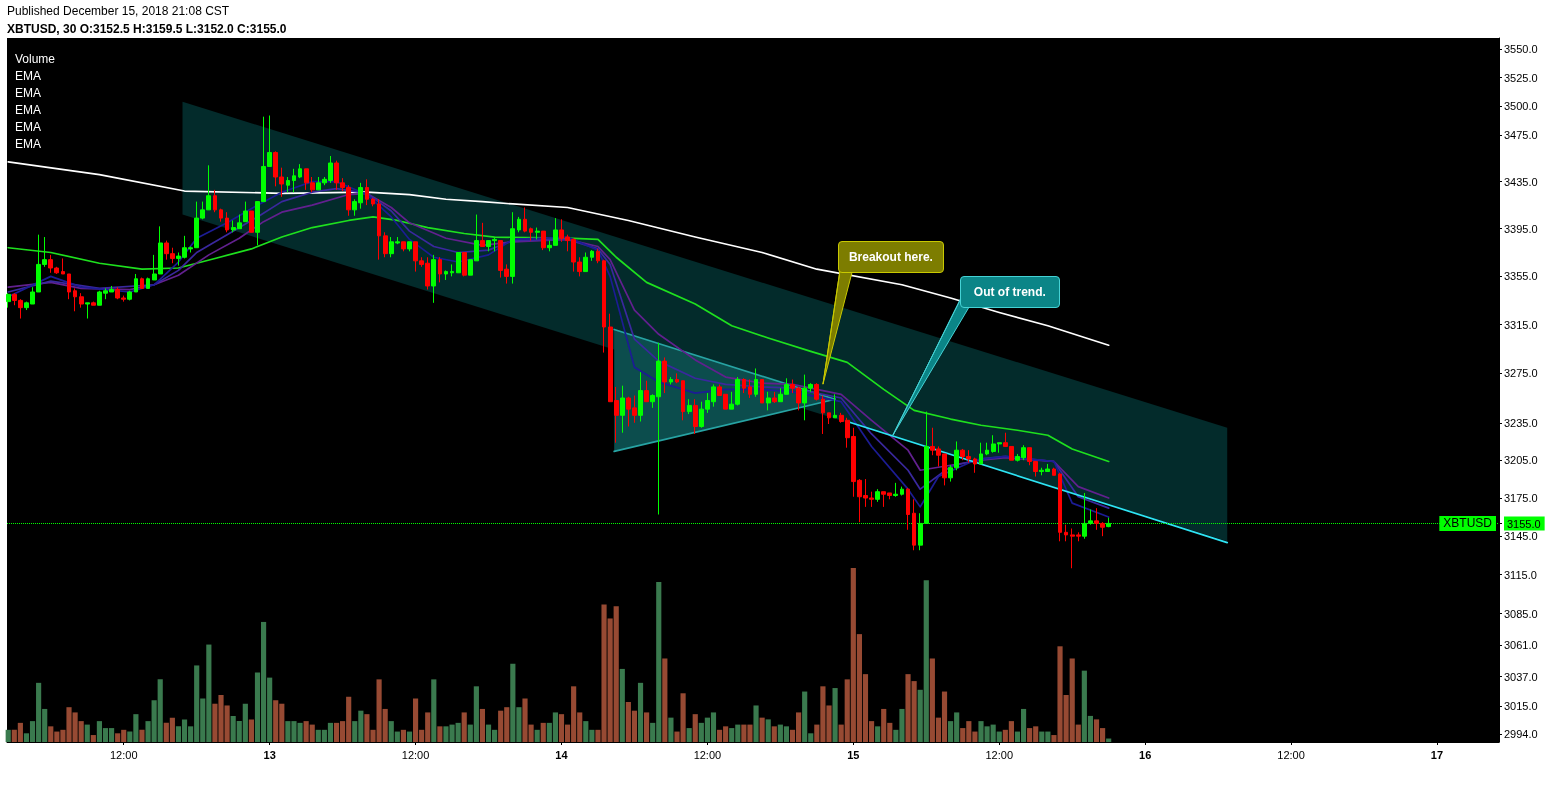  Describe the element at coordinates (1521, 228) in the screenshot. I see `y-tick-label: 3395.0` at that location.